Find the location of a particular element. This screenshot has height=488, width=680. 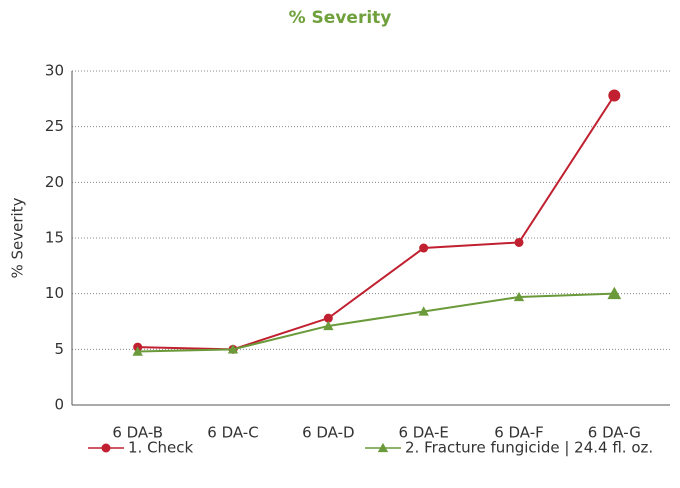

x-tick-label: 6 DA-D is located at coordinates (328, 433).